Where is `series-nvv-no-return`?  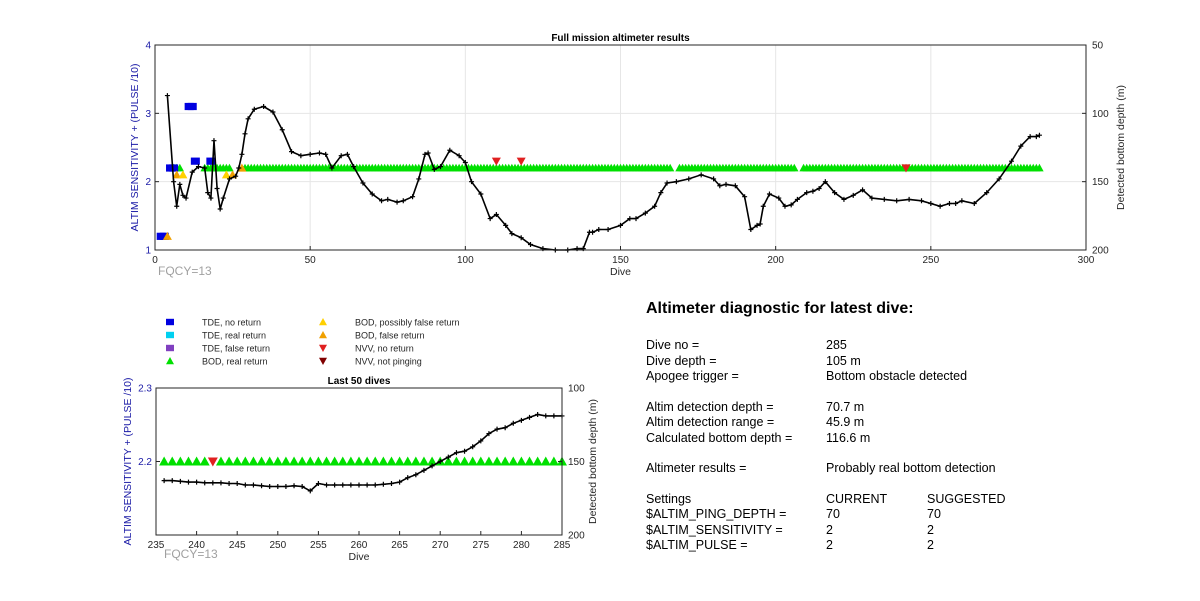
series-nvv-no-return is located at coordinates (212, 462).